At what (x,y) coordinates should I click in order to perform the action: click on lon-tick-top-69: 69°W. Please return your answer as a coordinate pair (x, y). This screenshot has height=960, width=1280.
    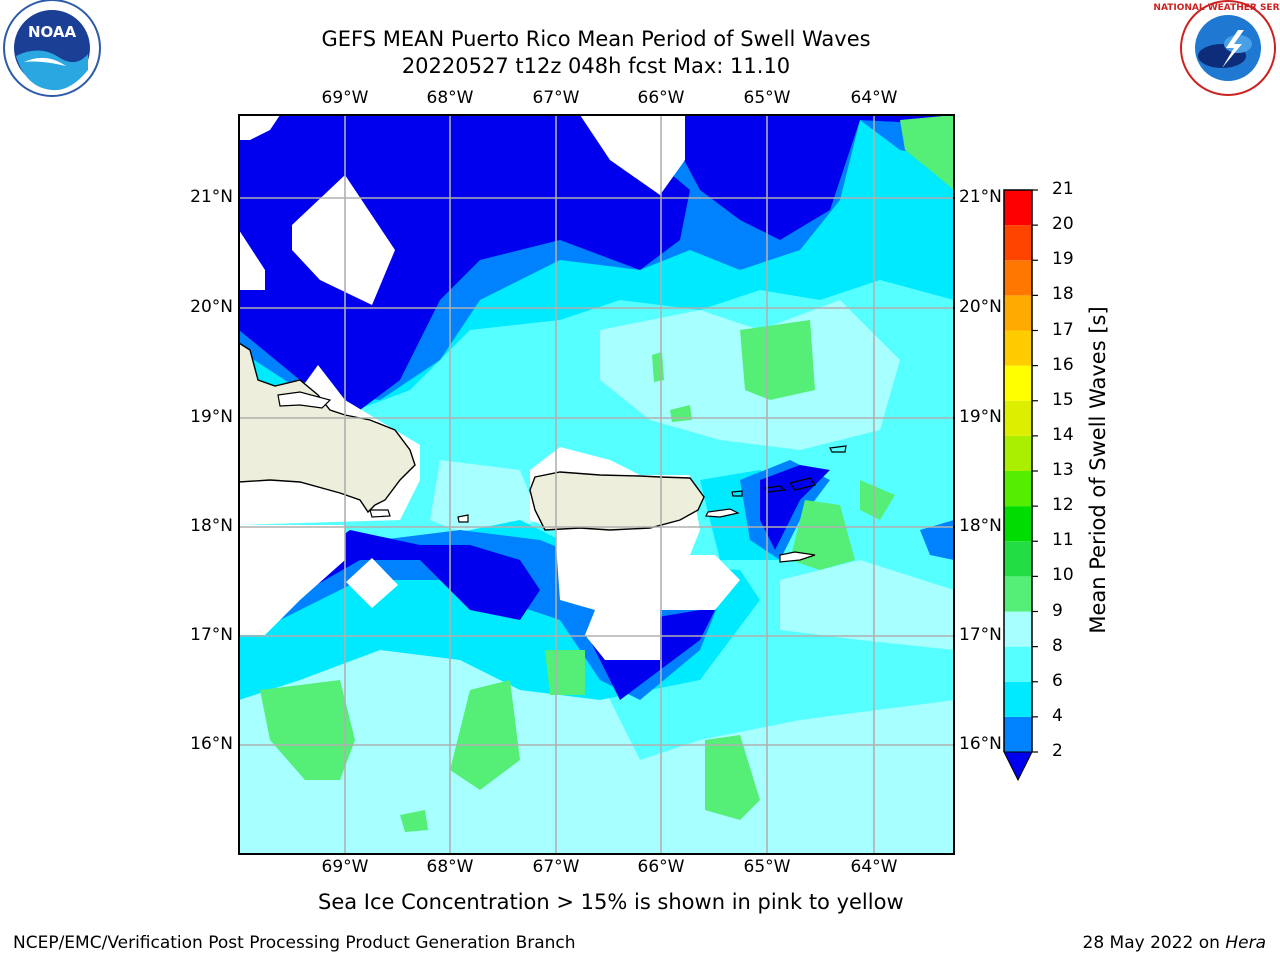
    Looking at the image, I should click on (345, 98).